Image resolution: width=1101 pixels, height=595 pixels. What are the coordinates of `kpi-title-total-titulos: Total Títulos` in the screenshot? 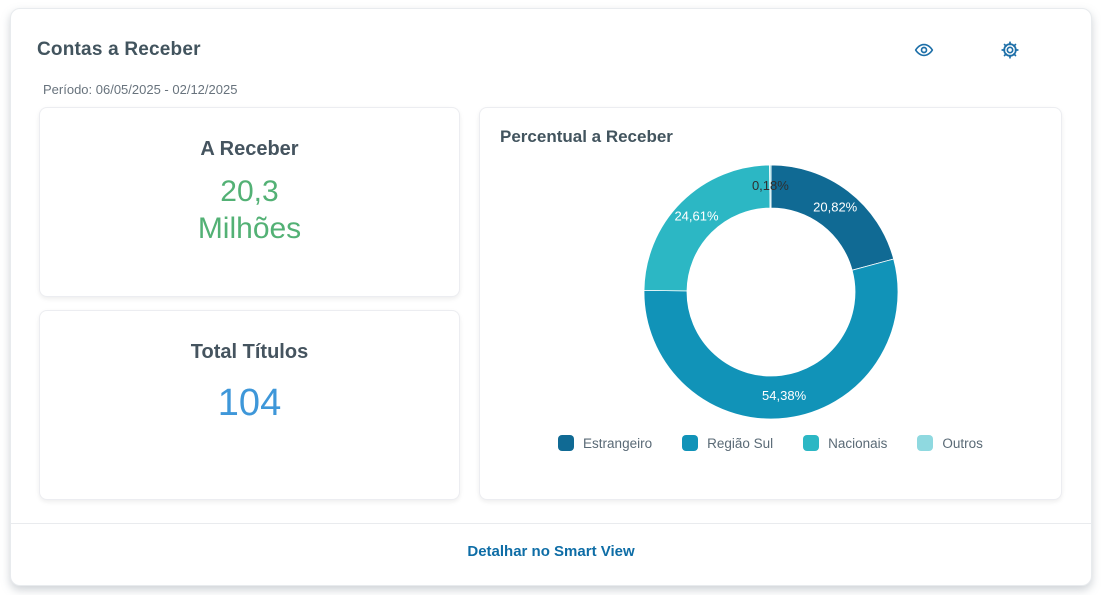 It's located at (249, 352).